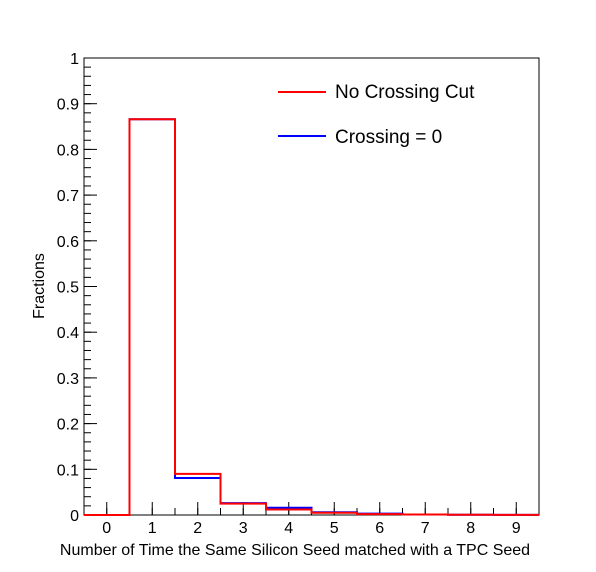 Image resolution: width=596 pixels, height=572 pixels. What do you see at coordinates (39, 286) in the screenshot?
I see `y-axis-title: Fractions` at bounding box center [39, 286].